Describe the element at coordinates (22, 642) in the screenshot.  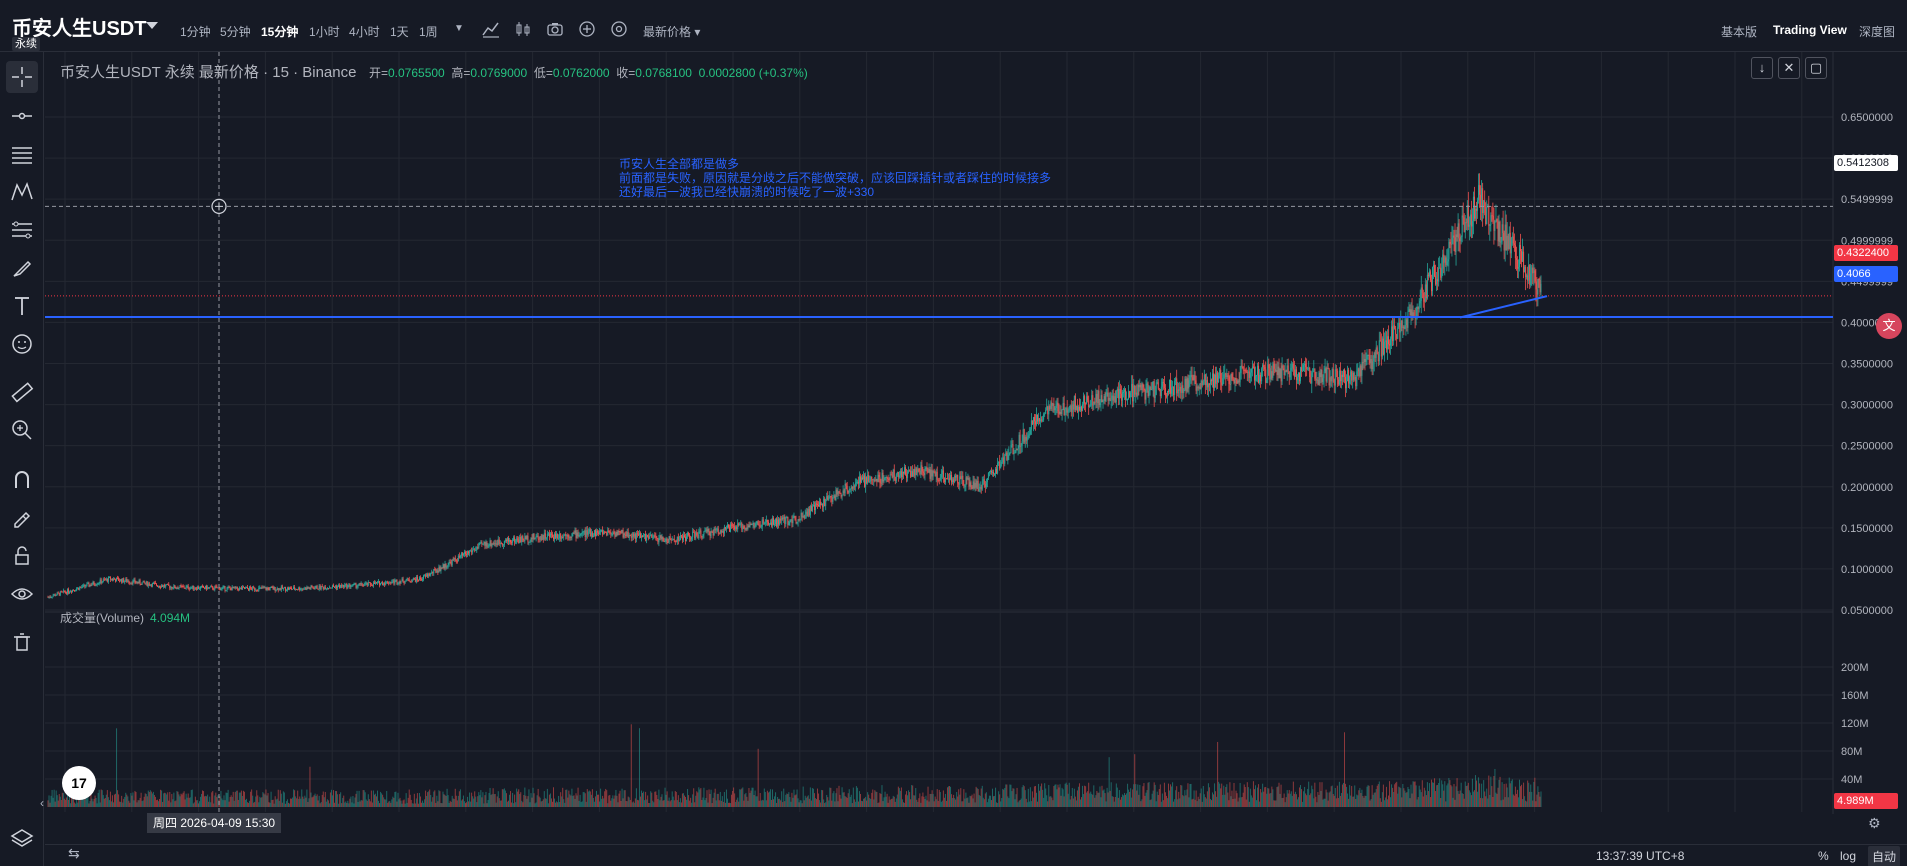
I see `trash-icon` at that location.